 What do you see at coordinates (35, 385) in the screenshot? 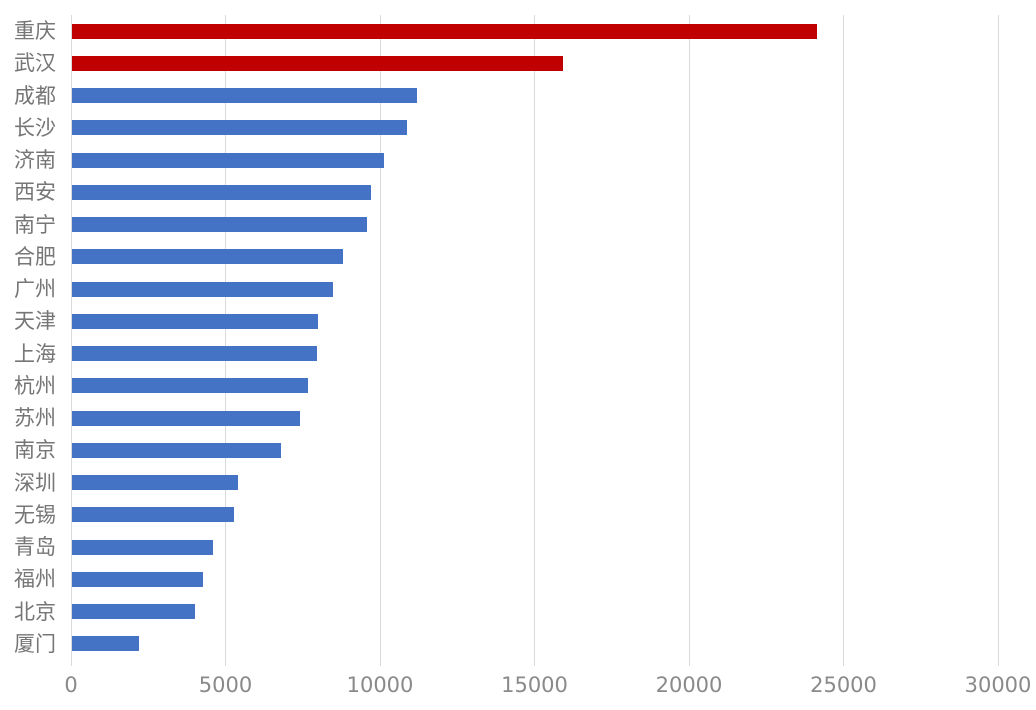
I see `y-label: 杭州` at bounding box center [35, 385].